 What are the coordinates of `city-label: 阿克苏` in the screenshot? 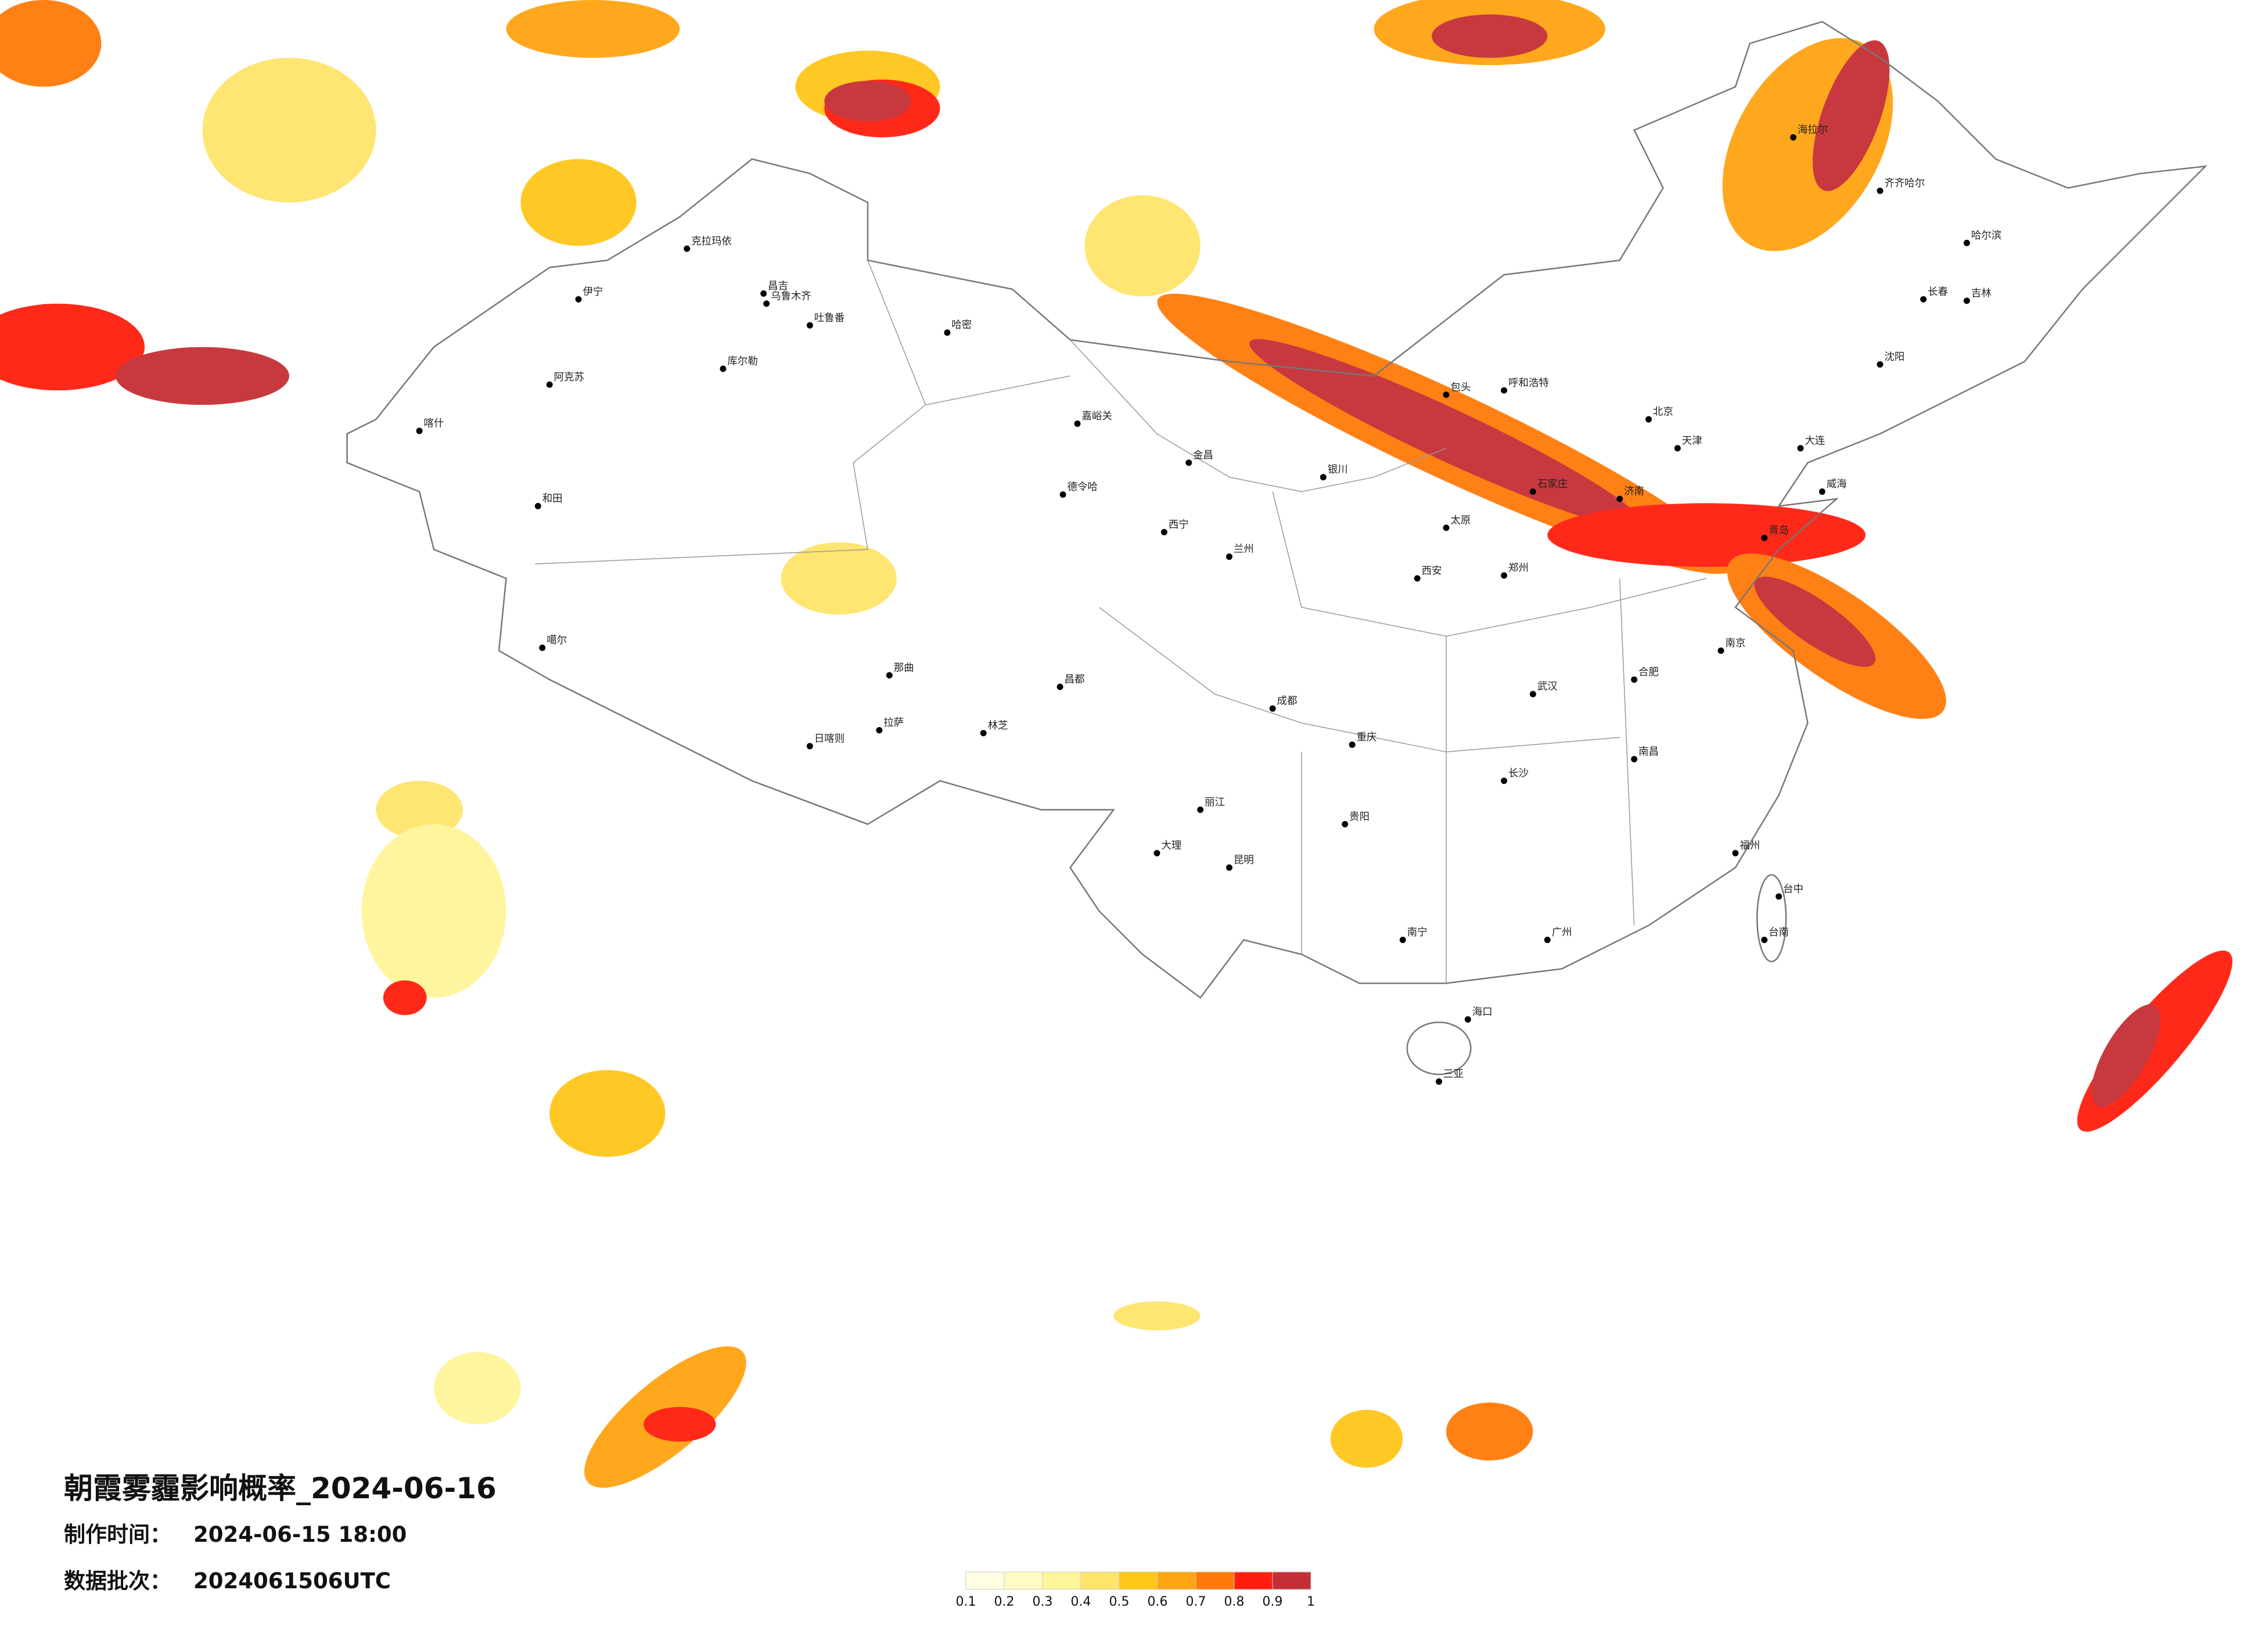 It's located at (569, 377).